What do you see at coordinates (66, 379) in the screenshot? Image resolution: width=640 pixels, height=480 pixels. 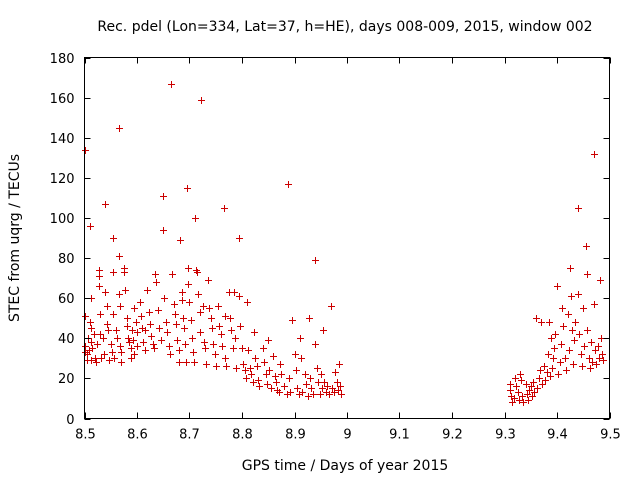 I see `y-tick-label: 20` at bounding box center [66, 379].